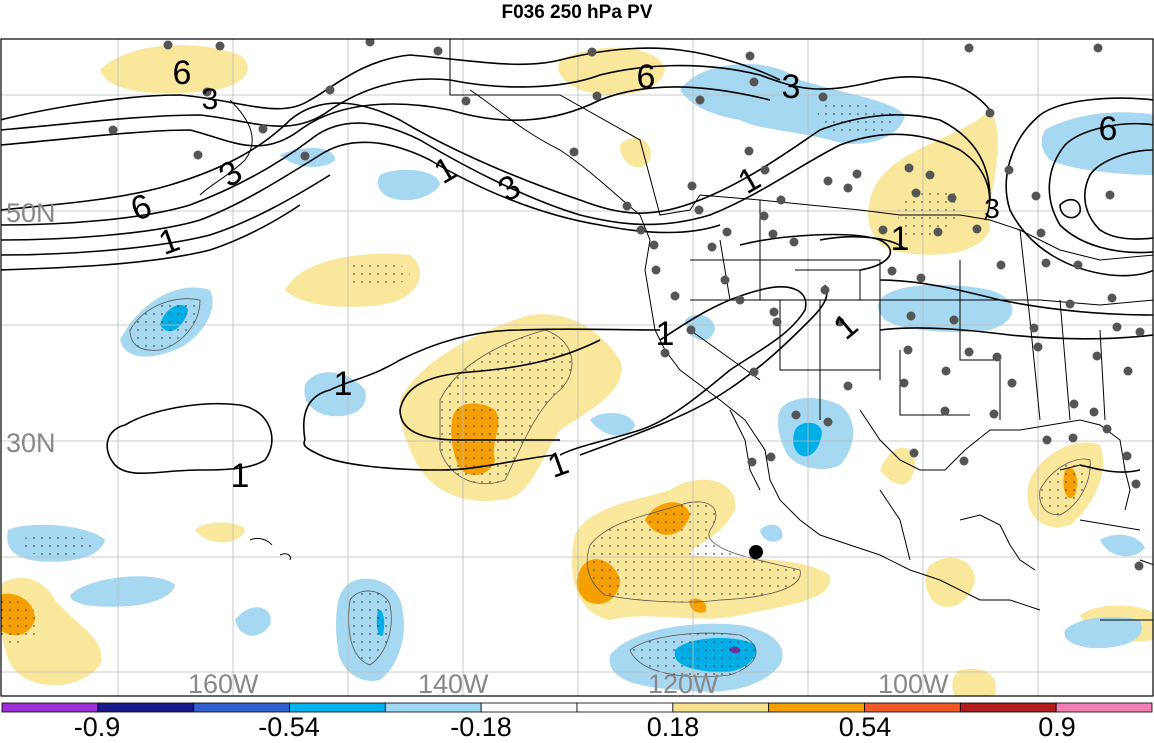 Image resolution: width=1154 pixels, height=743 pixels. Describe the element at coordinates (865, 727) in the screenshot. I see `colorbar-tick-label: 0.54` at that location.